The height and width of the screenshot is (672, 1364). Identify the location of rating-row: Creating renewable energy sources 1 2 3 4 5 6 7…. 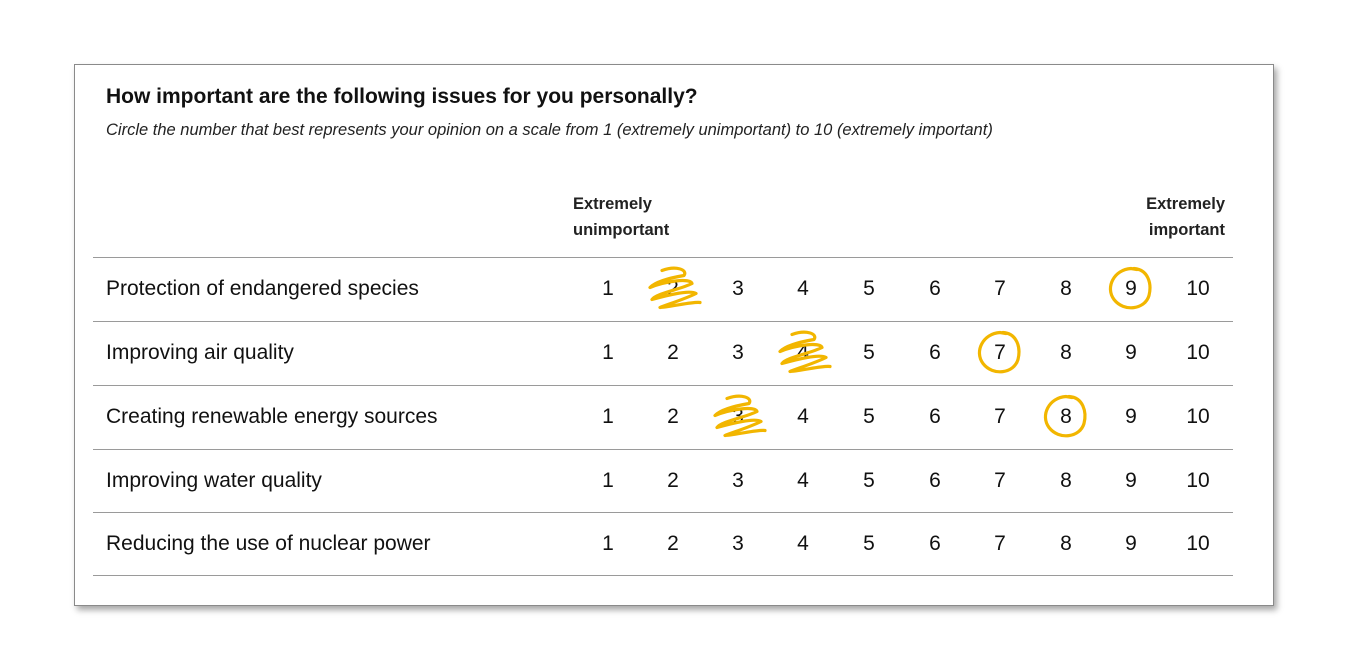
(675, 416).